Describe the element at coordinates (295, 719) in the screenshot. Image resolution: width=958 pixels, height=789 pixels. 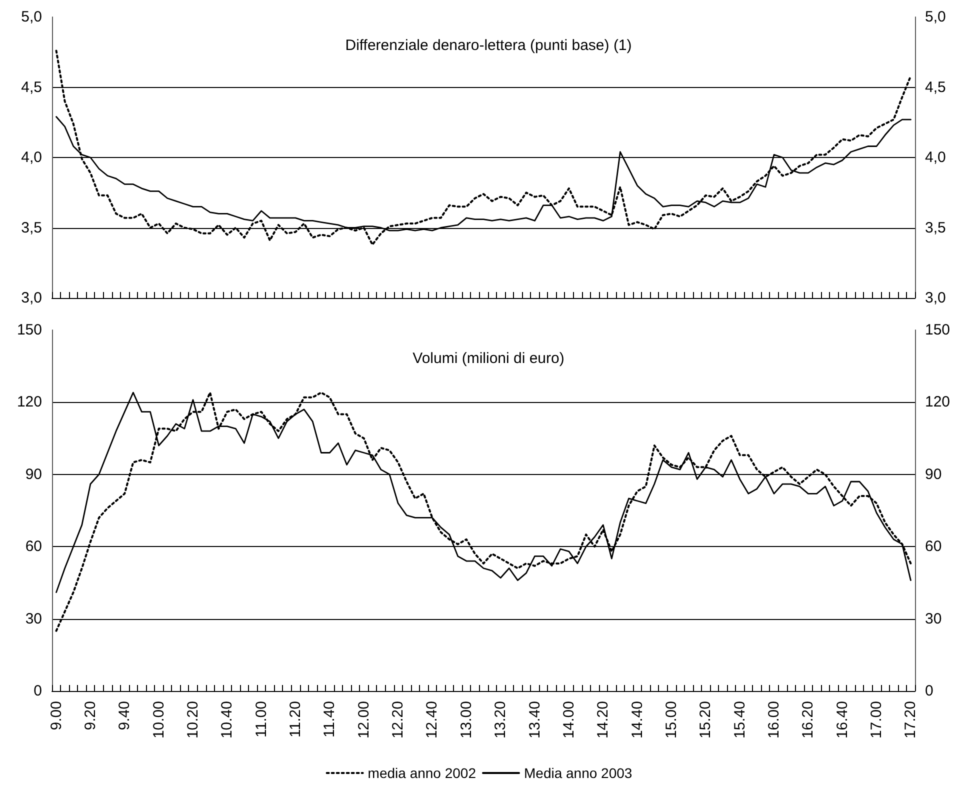
I see `x-tick-label: 11.20` at that location.